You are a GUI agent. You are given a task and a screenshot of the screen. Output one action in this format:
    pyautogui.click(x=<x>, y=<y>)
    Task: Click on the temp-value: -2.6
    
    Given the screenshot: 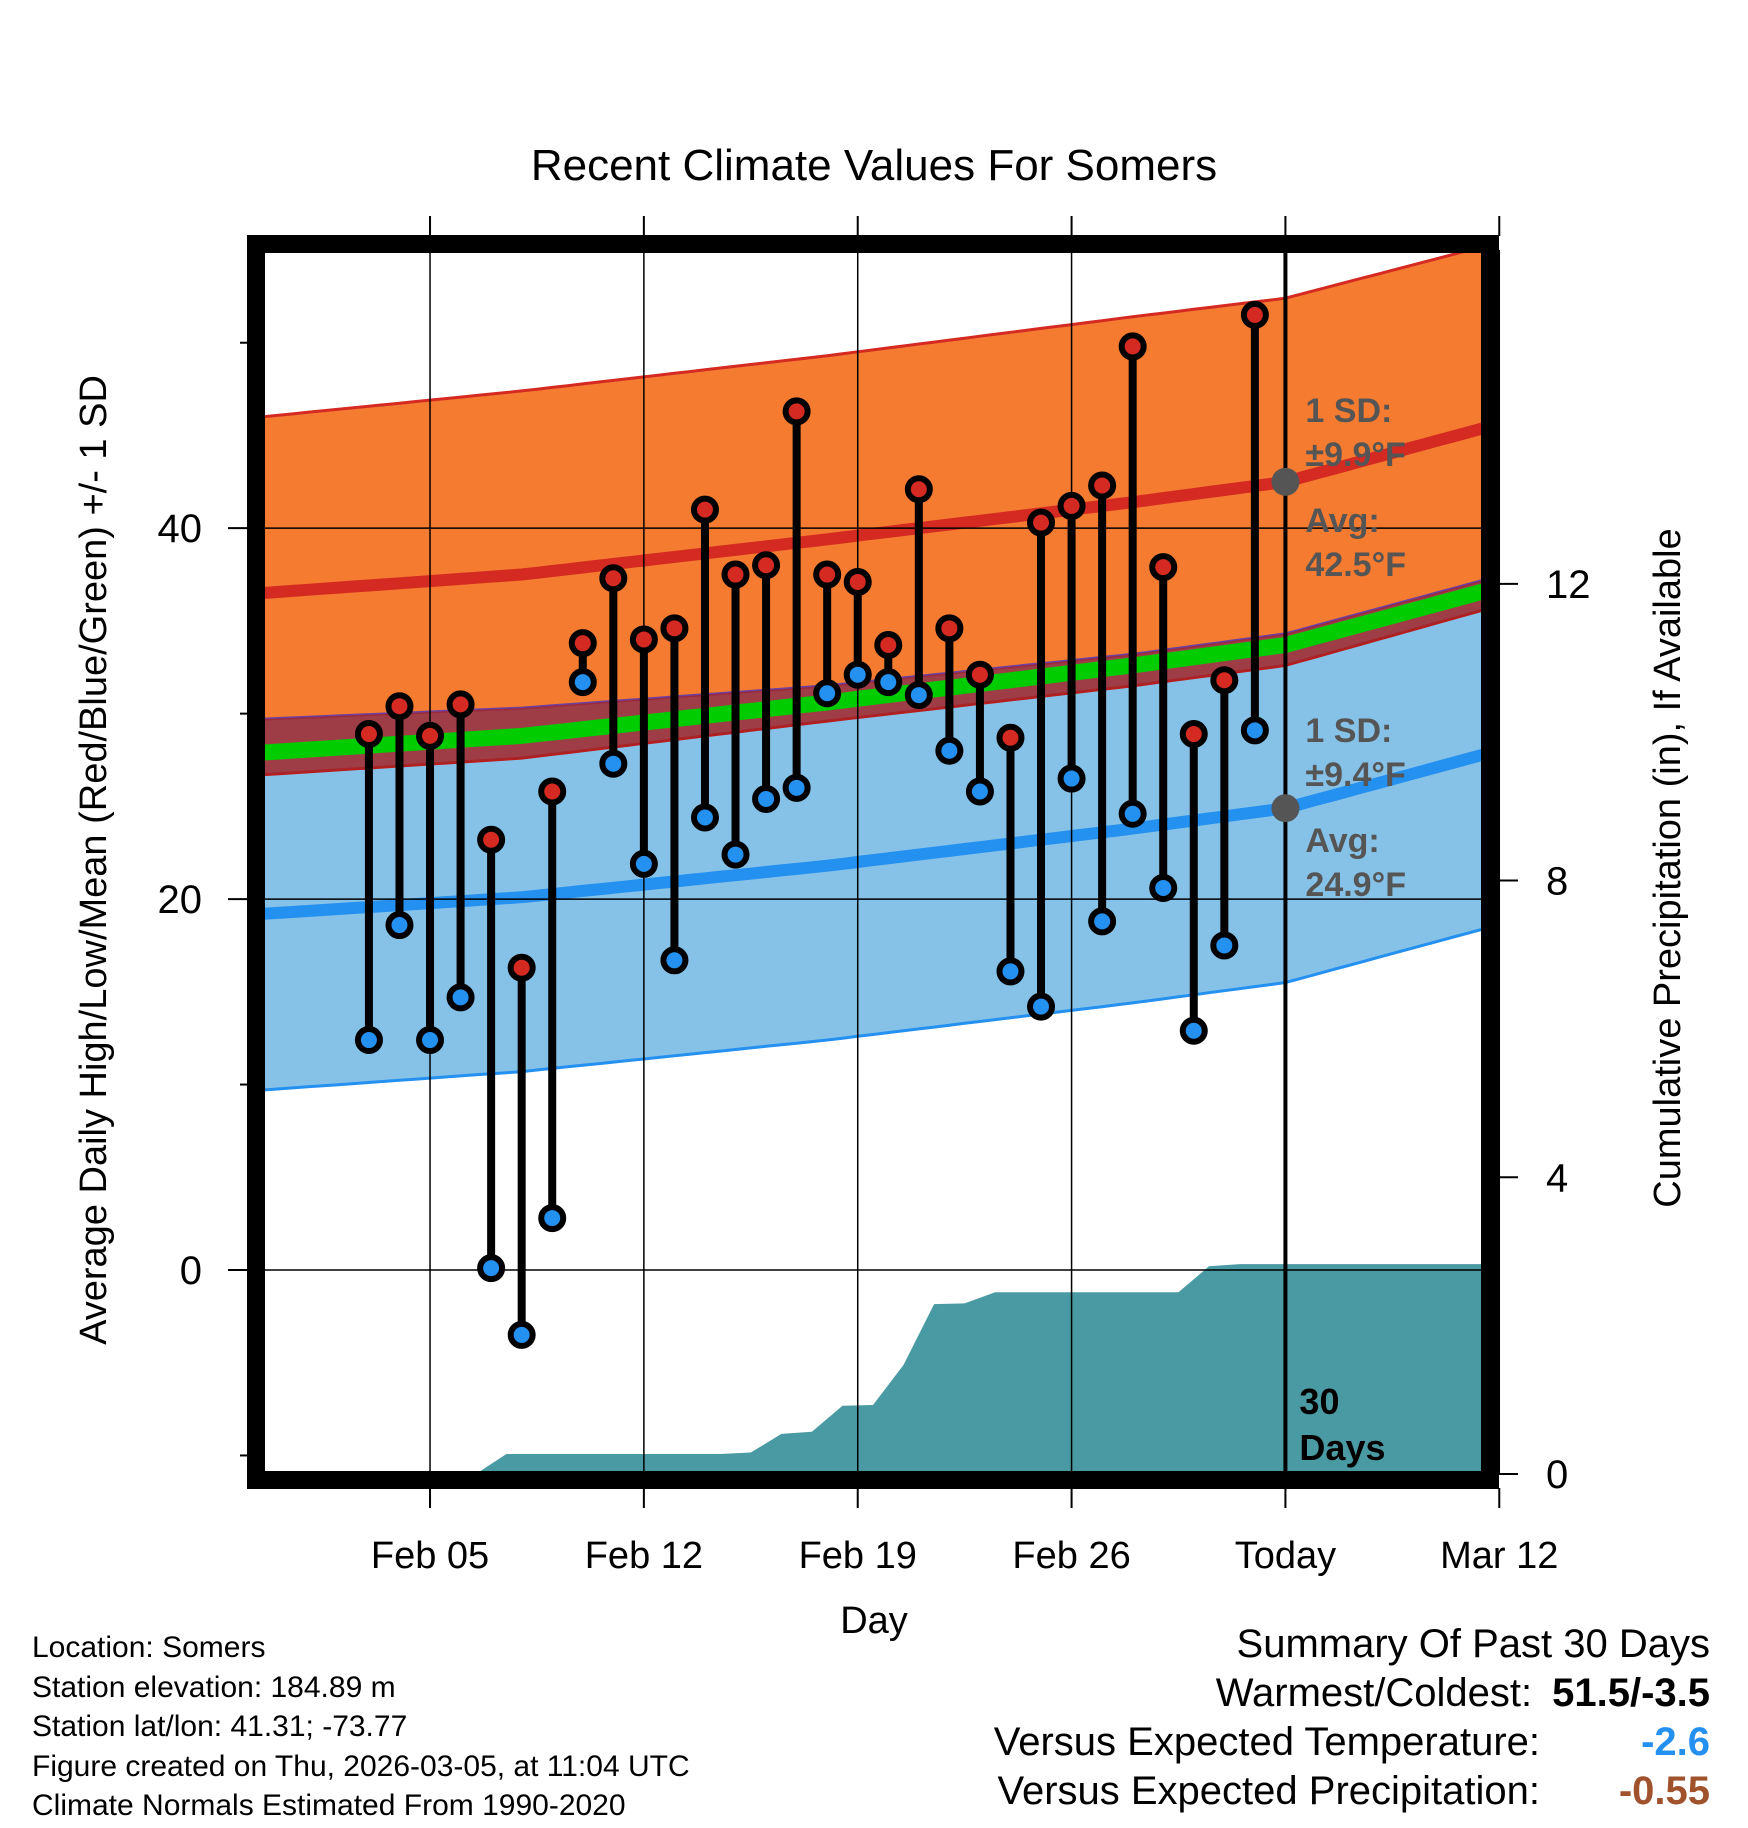 What is the action you would take?
    pyautogui.click(x=1675, y=1742)
    